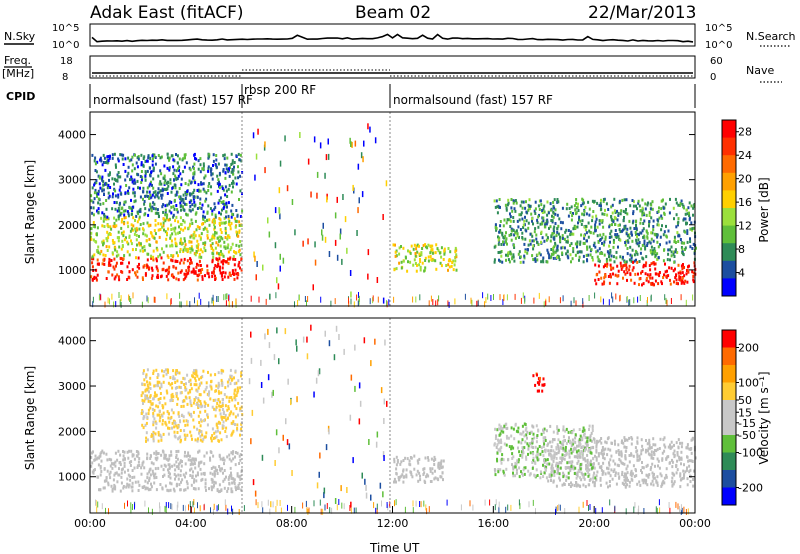  Describe the element at coordinates (611, 219) in the screenshot. I see `power-cell-1983` at that location.